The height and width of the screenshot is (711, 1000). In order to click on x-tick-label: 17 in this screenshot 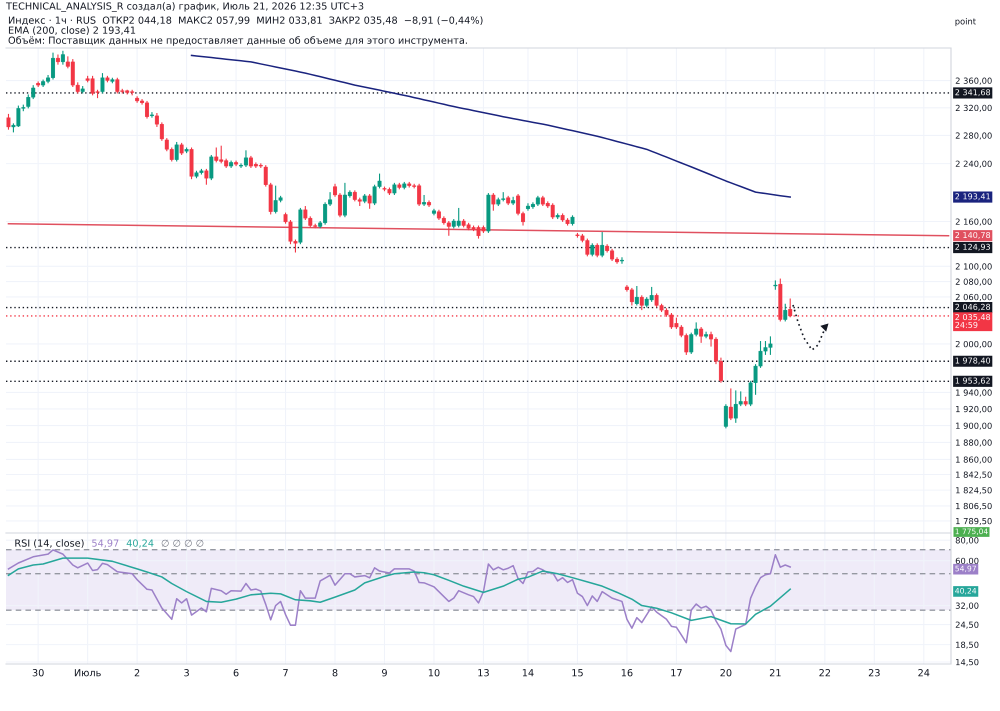, I will do `click(676, 672)`.